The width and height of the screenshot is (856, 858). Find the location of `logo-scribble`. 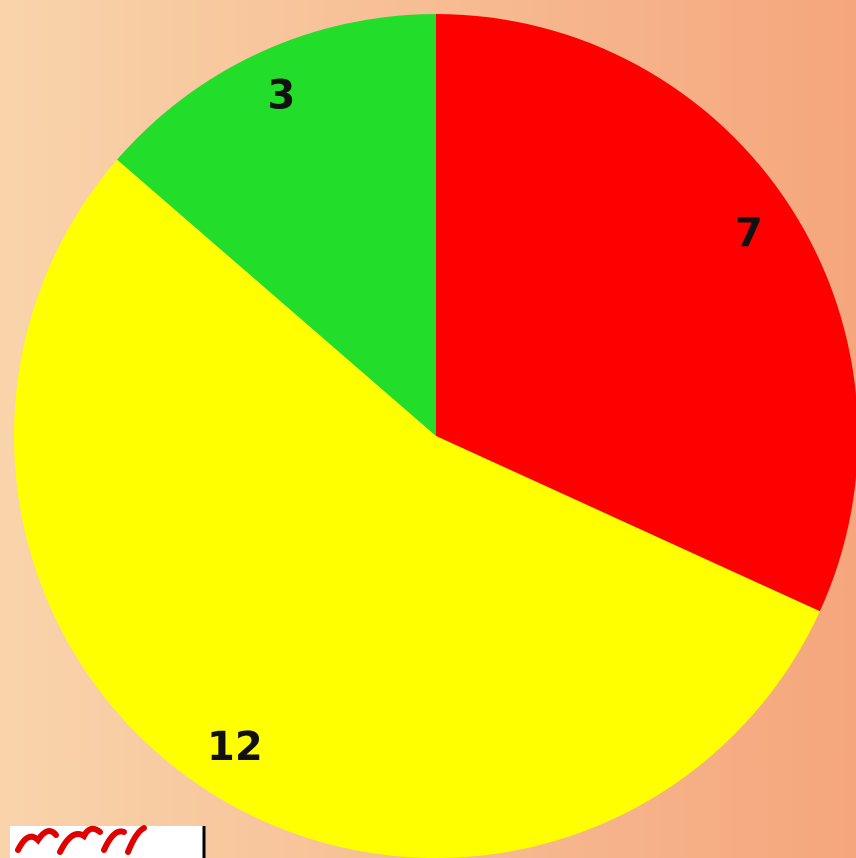

logo-scribble is located at coordinates (81, 840).